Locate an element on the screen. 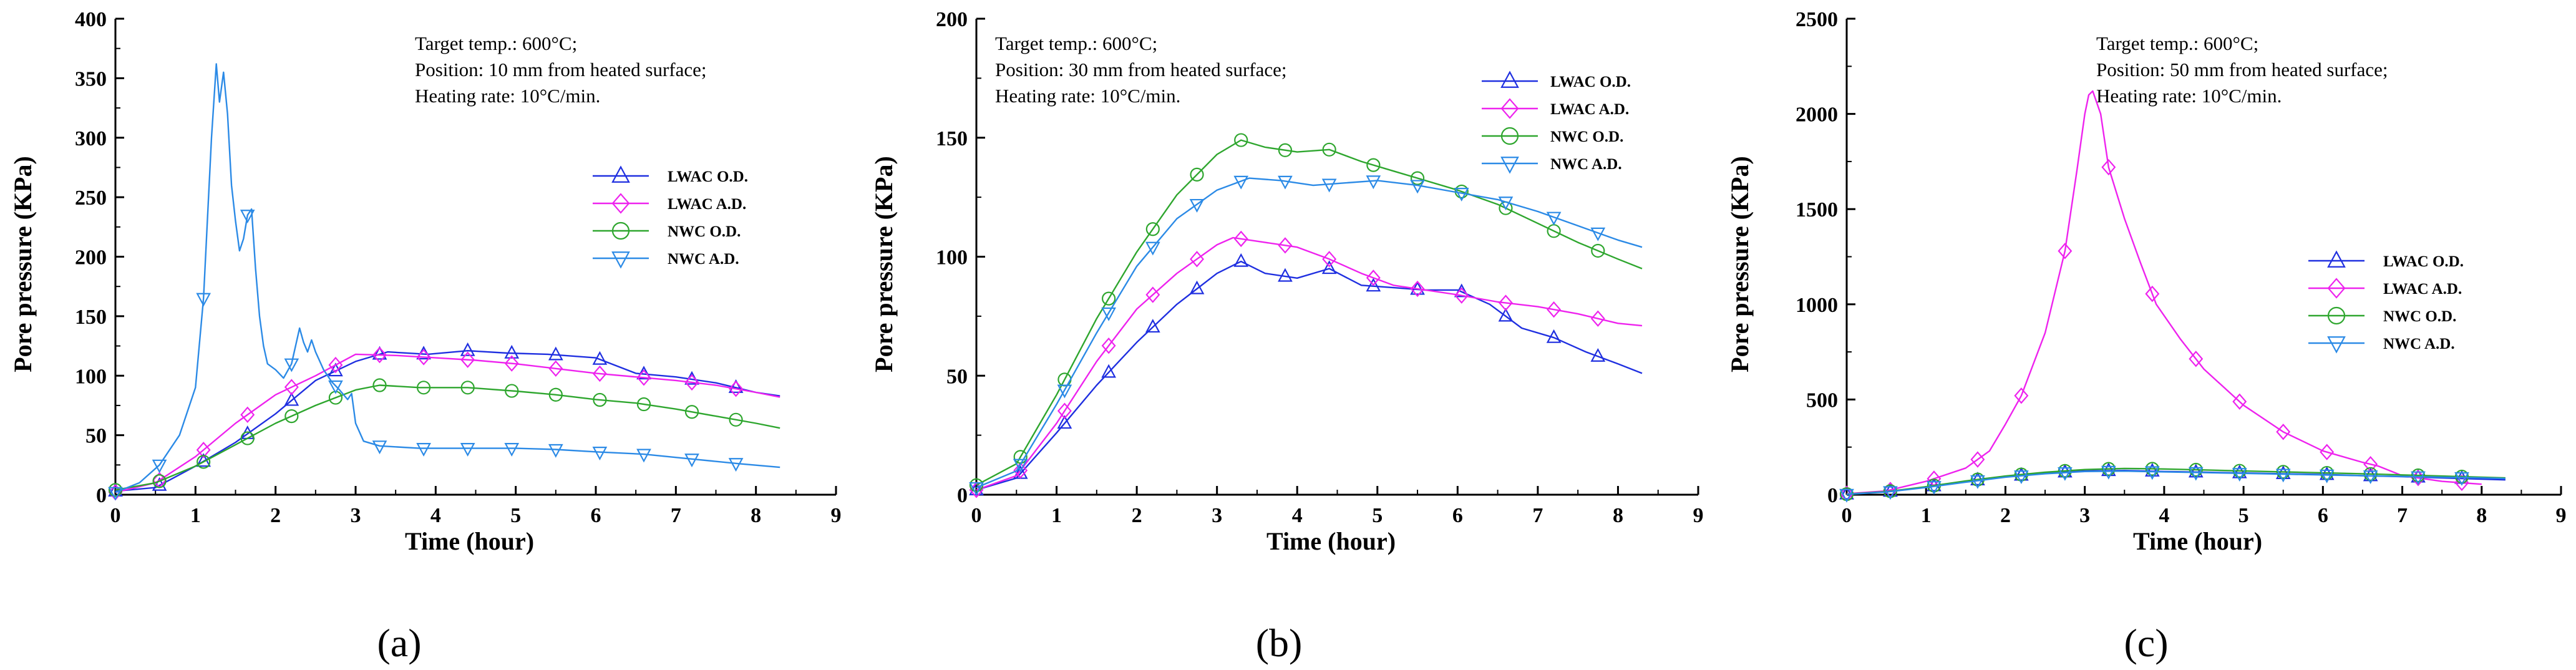 Image resolution: width=2576 pixels, height=670 pixels. y-tick-label: 1500 is located at coordinates (1817, 209).